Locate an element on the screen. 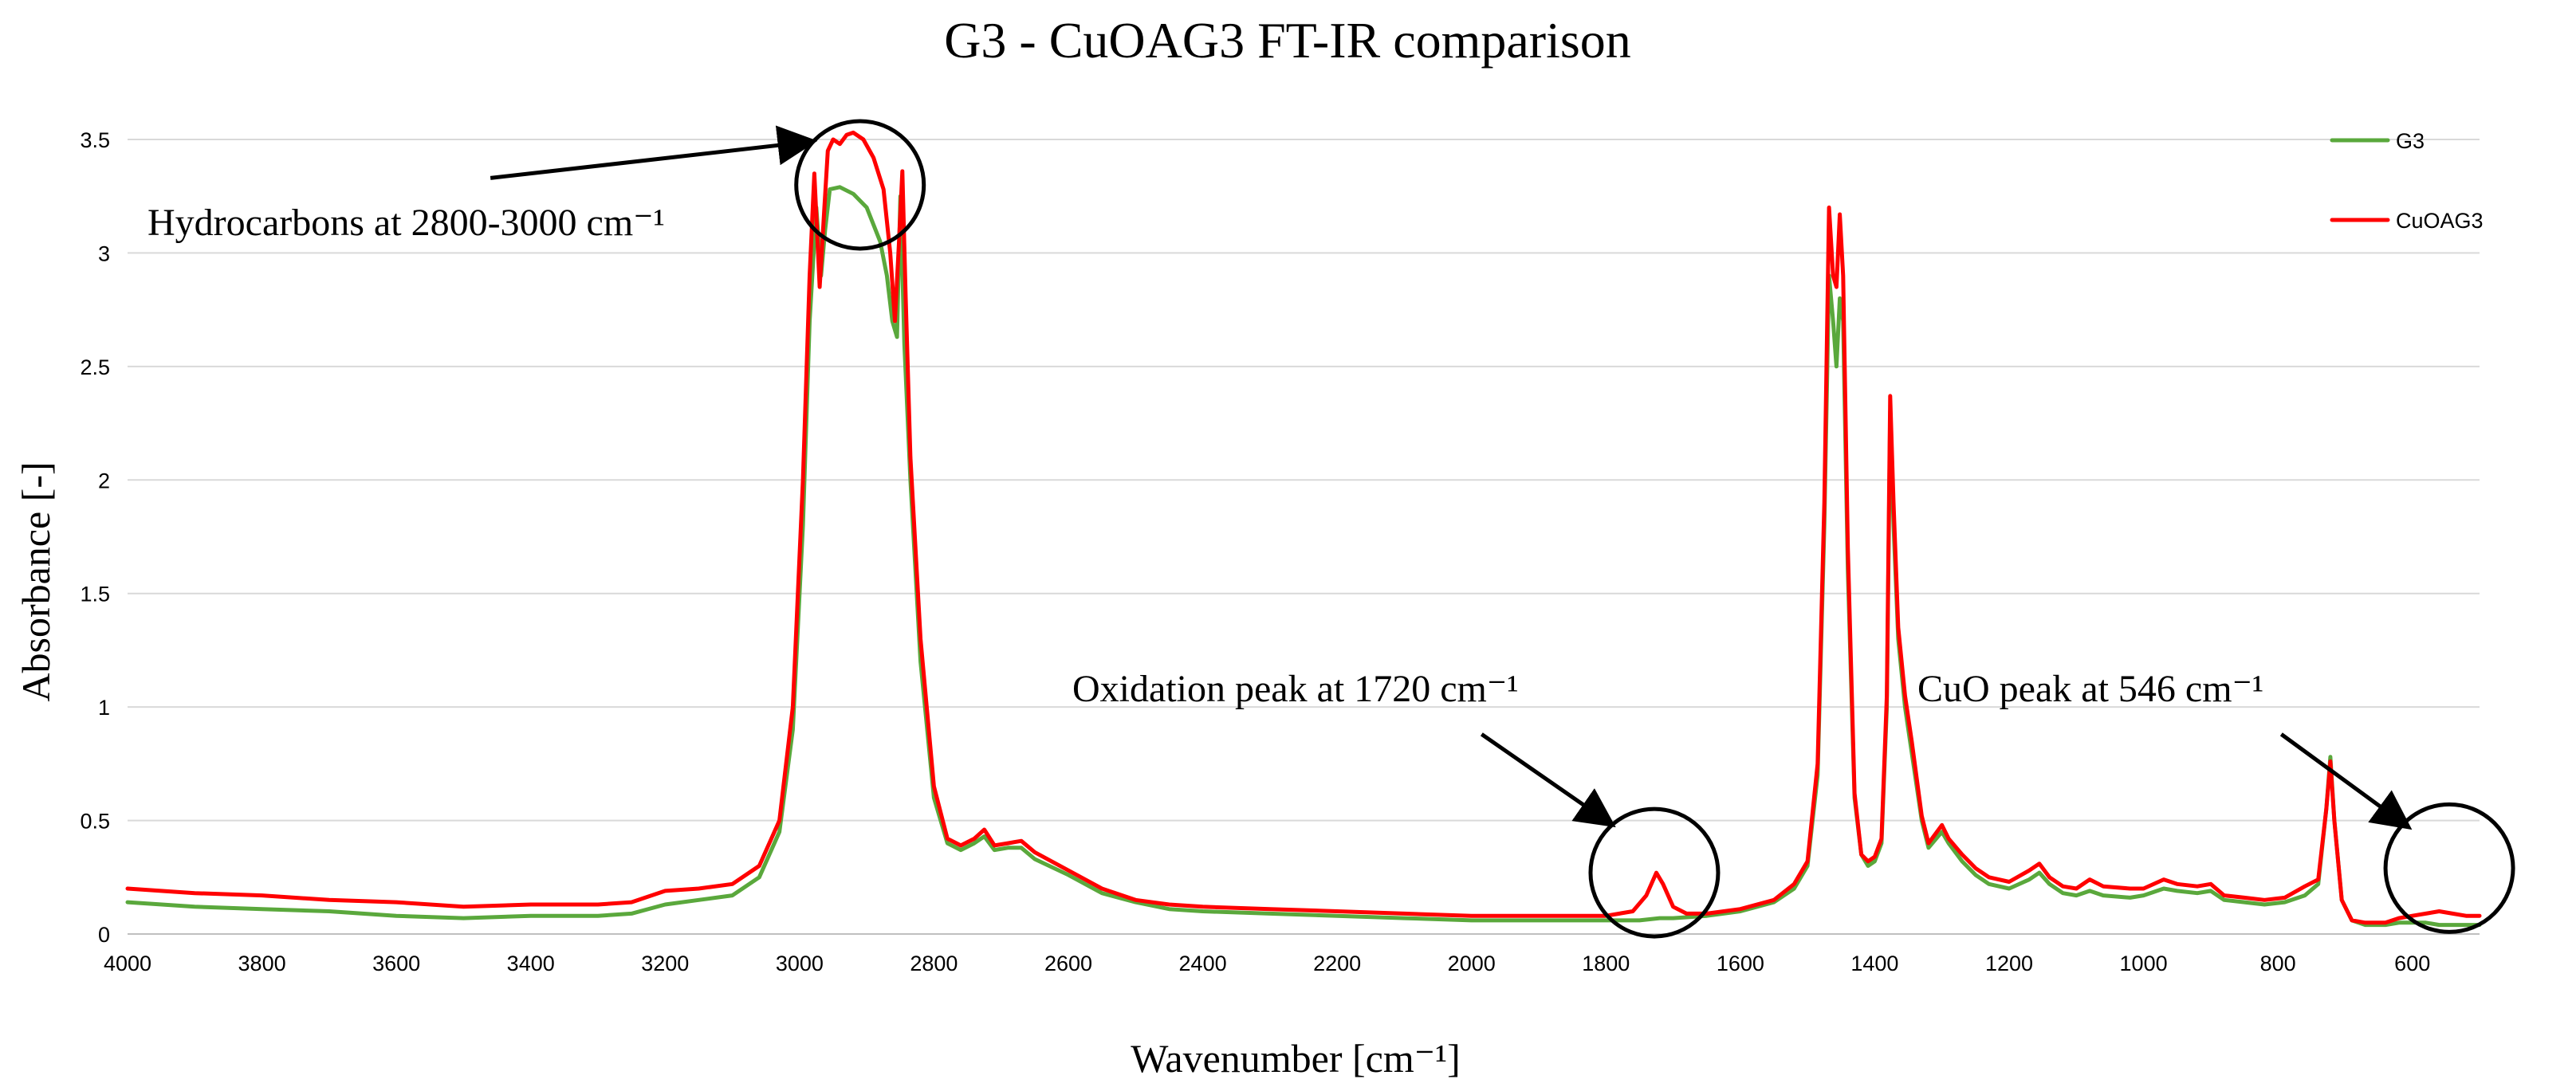 Image resolution: width=2576 pixels, height=1091 pixels. x-tick-label: 800 is located at coordinates (2278, 963).